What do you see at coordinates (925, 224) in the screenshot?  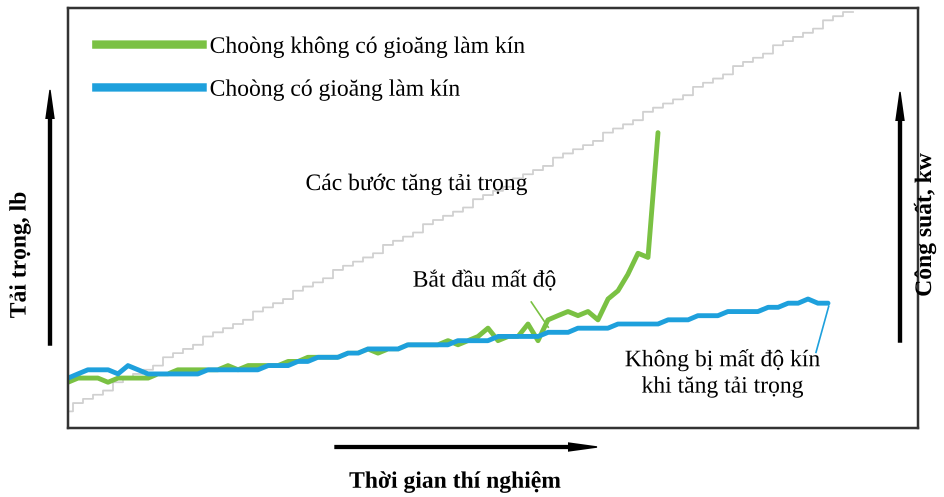 I see `y2-axis-title: Công suất, kw` at bounding box center [925, 224].